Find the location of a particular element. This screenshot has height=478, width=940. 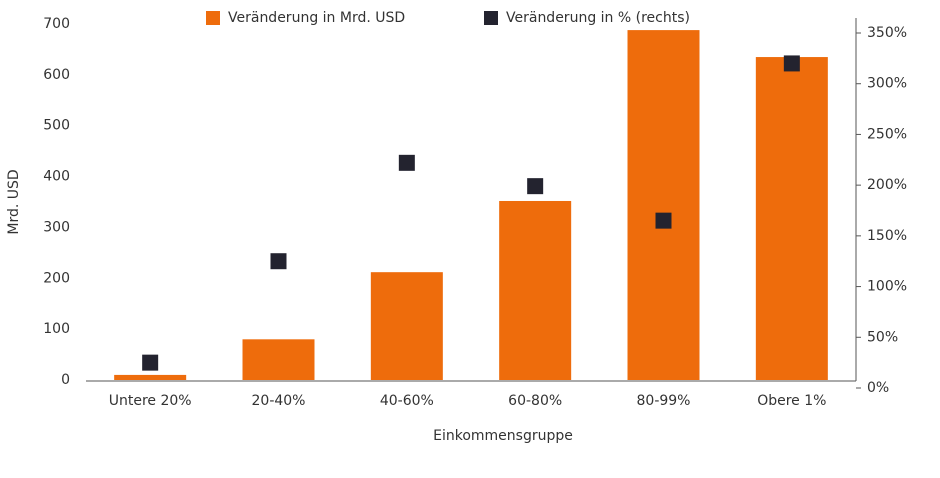

x-tick-label: 80-99% is located at coordinates (664, 401).